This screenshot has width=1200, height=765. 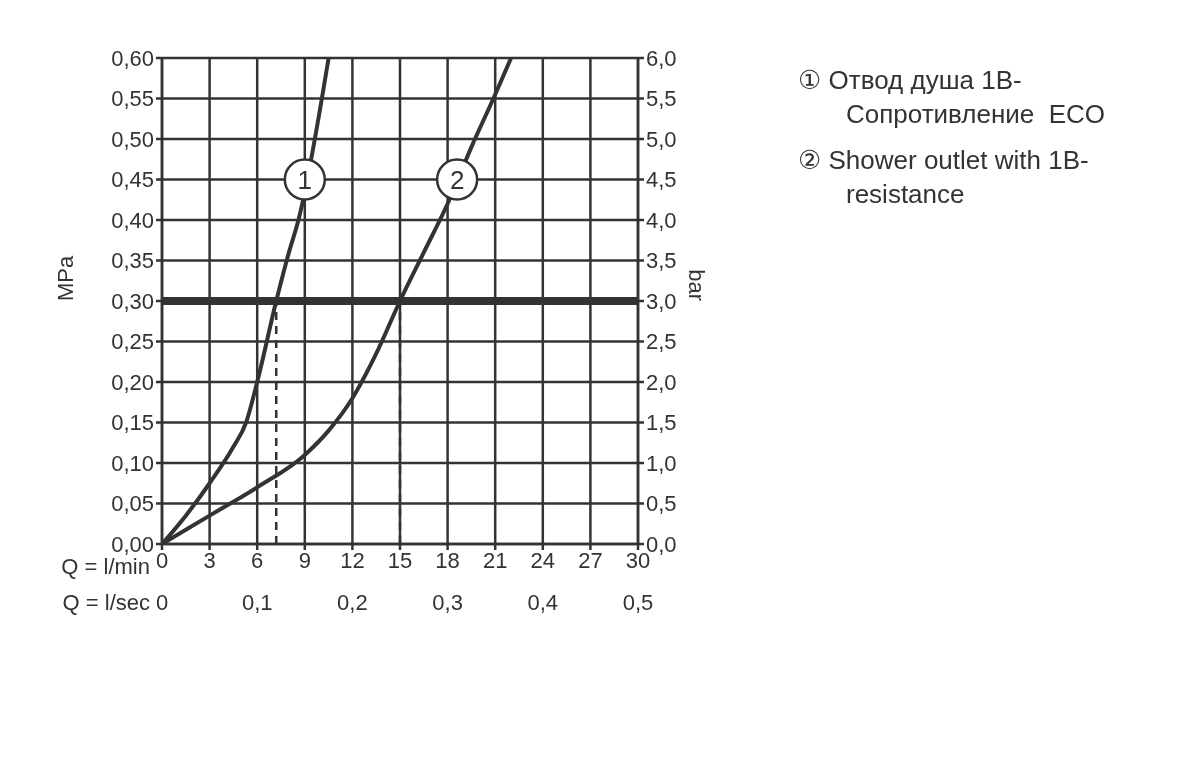 I want to click on y2-tick-label: 1,5, so click(x=661, y=423).